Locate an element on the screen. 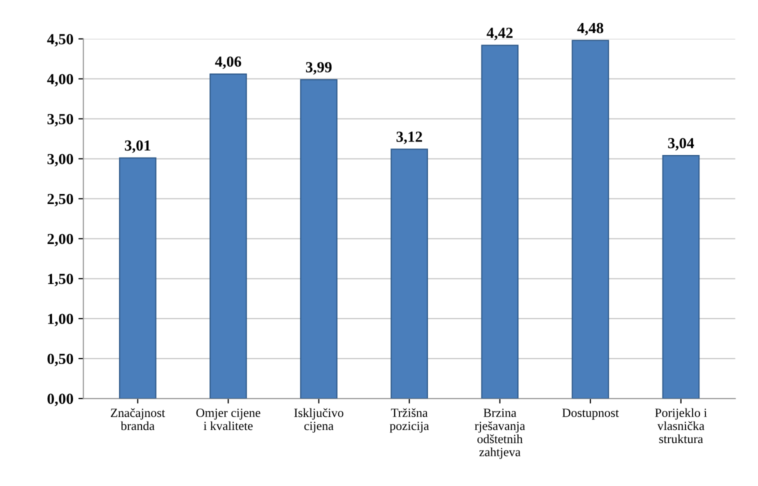 The width and height of the screenshot is (758, 486). x-tick-label: Značajnost branda is located at coordinates (138, 419).